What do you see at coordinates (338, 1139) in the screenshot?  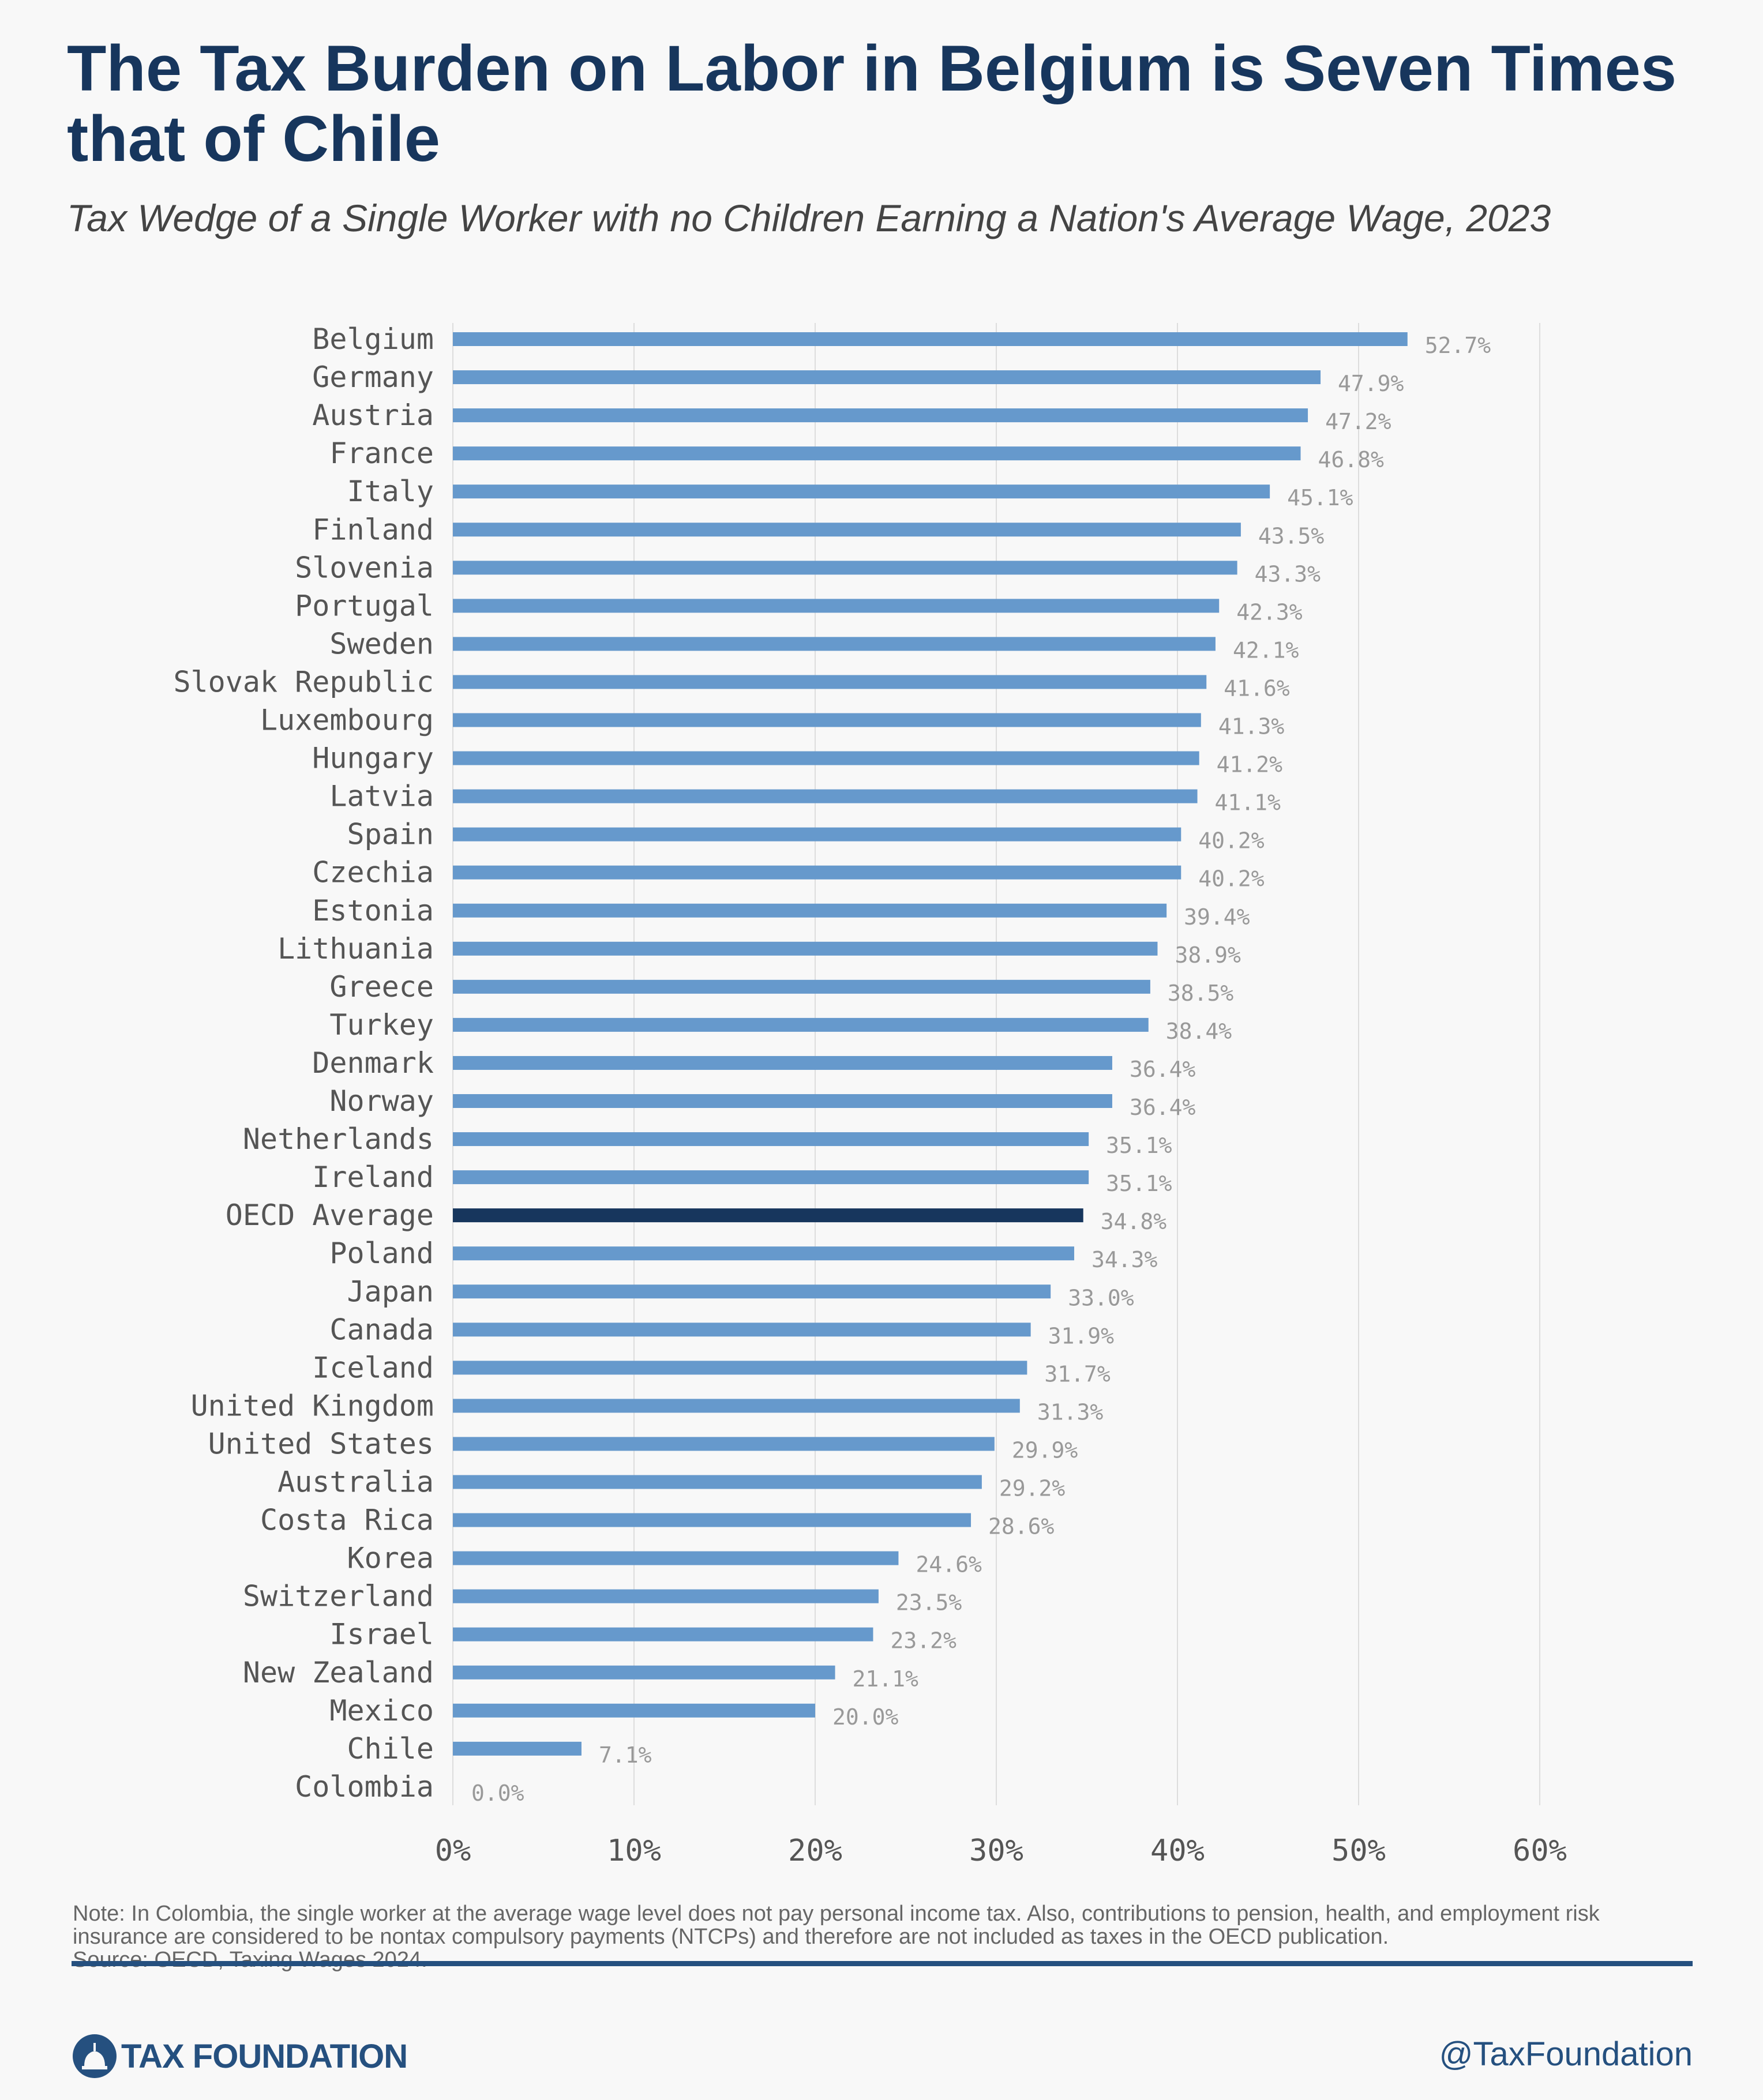 I see `category-label: Netherlands` at bounding box center [338, 1139].